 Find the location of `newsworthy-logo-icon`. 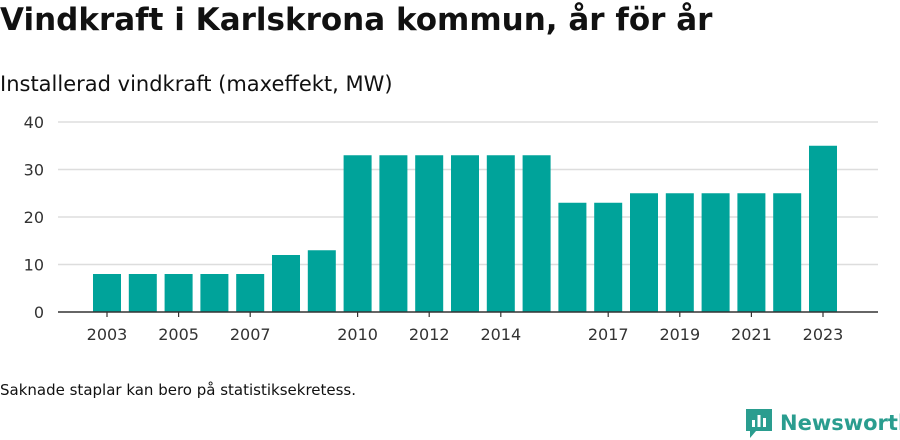

newsworthy-logo-icon is located at coordinates (759, 423).